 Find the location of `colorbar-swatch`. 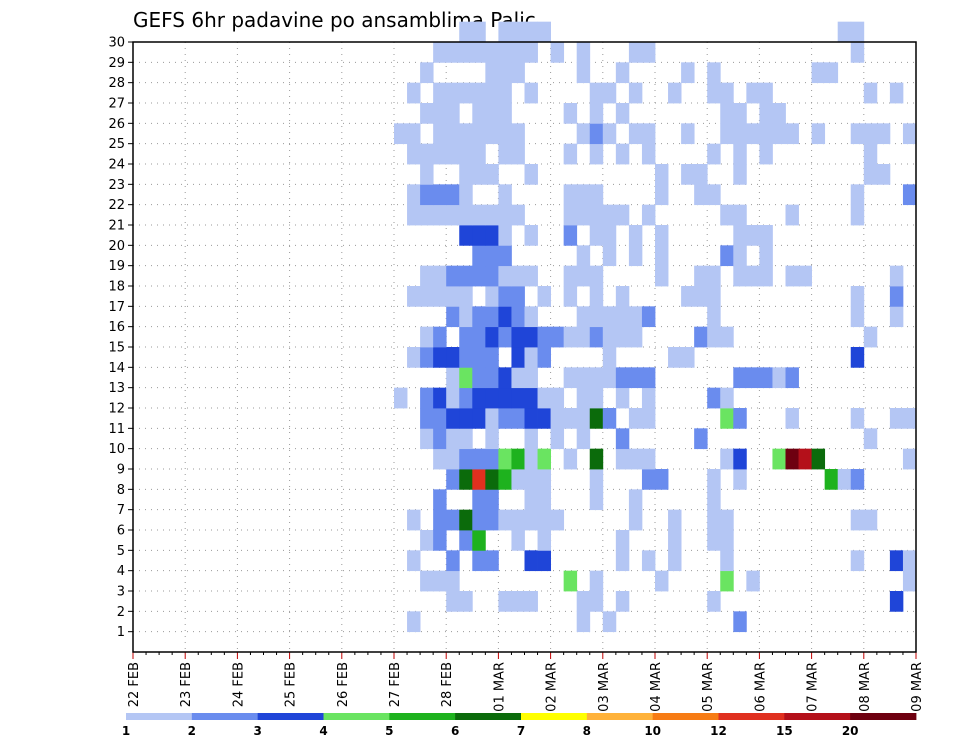

colorbar-swatch is located at coordinates (554, 716).